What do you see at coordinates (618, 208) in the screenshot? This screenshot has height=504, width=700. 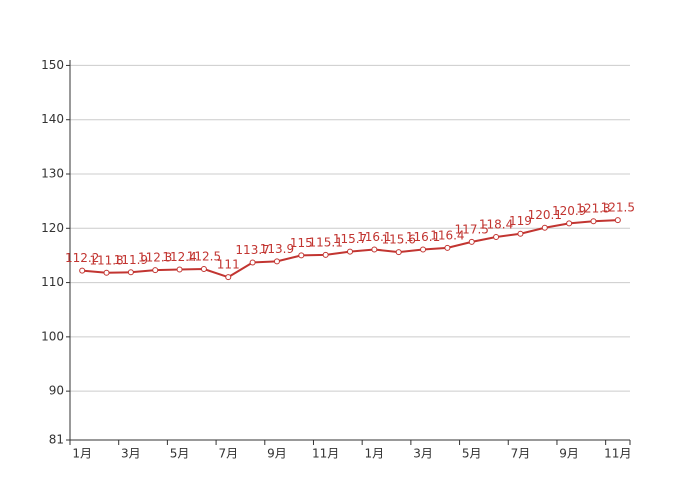 I see `data-label: 121.5` at bounding box center [618, 208].